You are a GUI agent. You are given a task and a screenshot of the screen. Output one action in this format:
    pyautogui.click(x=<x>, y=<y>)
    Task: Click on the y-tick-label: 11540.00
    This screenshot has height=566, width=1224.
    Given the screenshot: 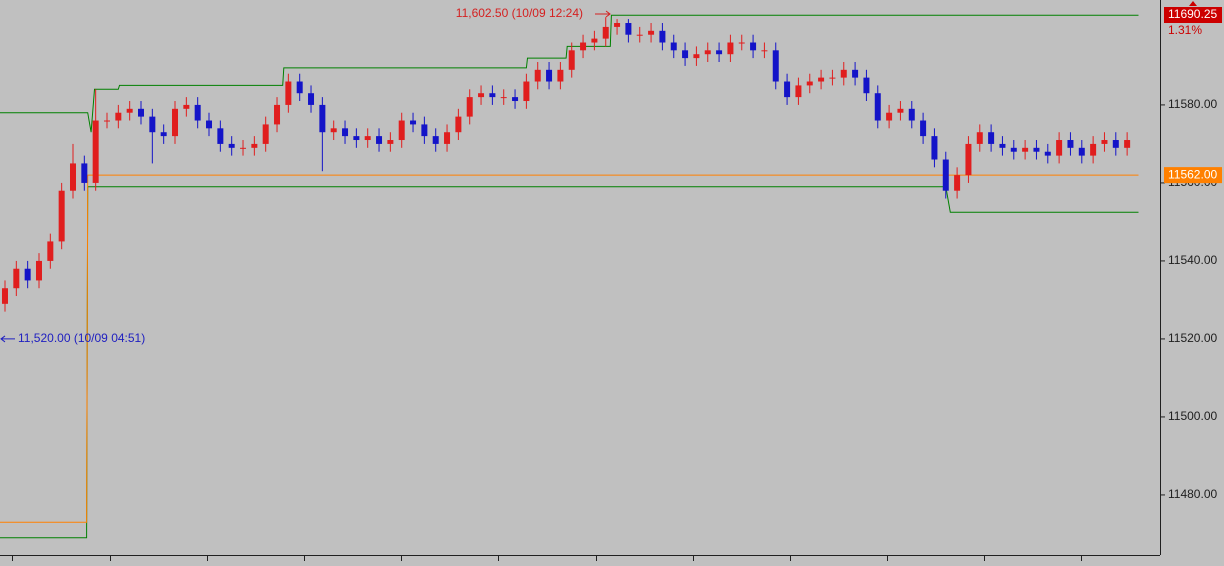 What is the action you would take?
    pyautogui.click(x=1192, y=260)
    